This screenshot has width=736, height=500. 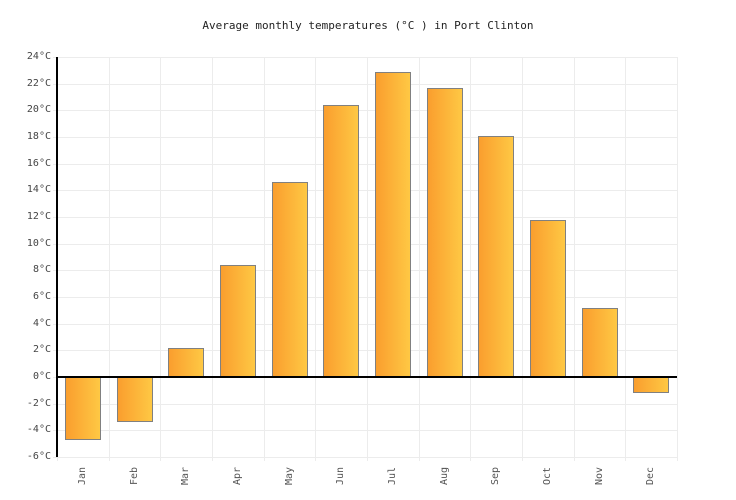 I want to click on y-tick-label: 8°C, so click(x=41, y=269).